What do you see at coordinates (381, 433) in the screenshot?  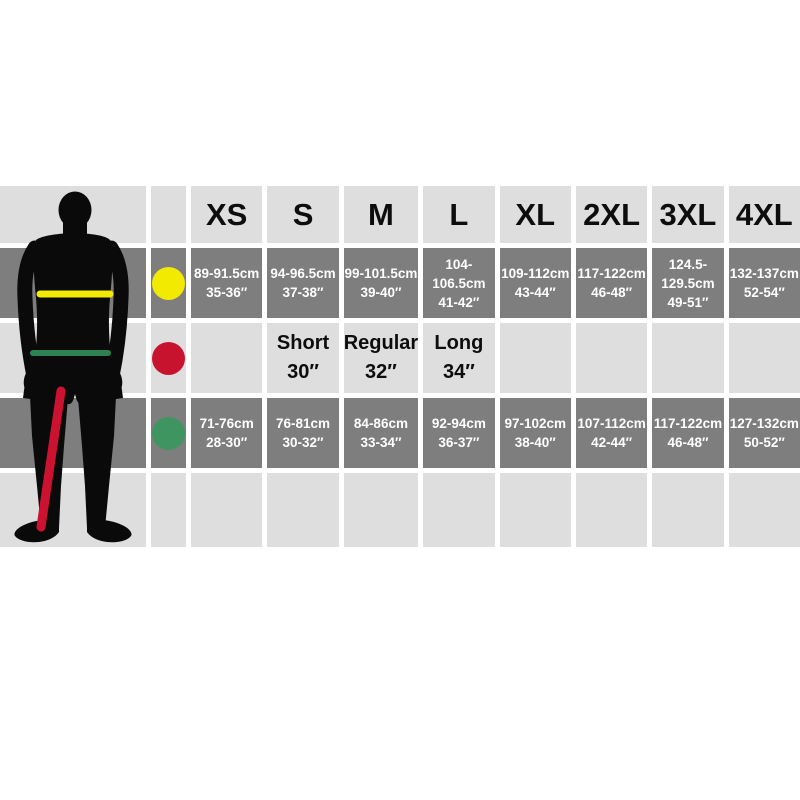 I see `waist-cell-m: 84-86cm 33-34″` at bounding box center [381, 433].